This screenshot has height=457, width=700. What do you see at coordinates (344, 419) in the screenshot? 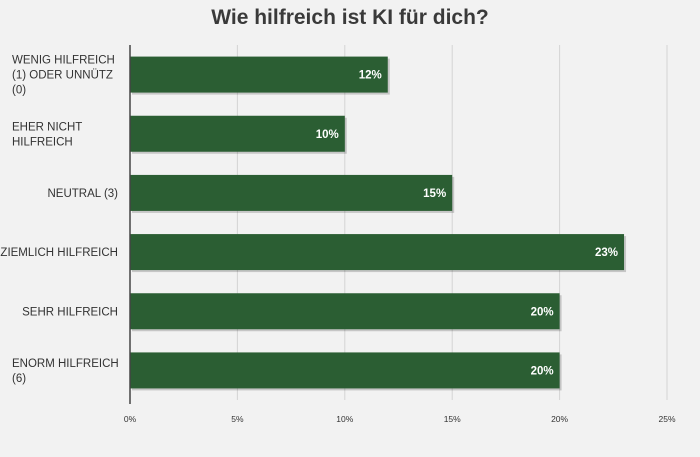
I see `x-tick-label: 10%` at bounding box center [344, 419].